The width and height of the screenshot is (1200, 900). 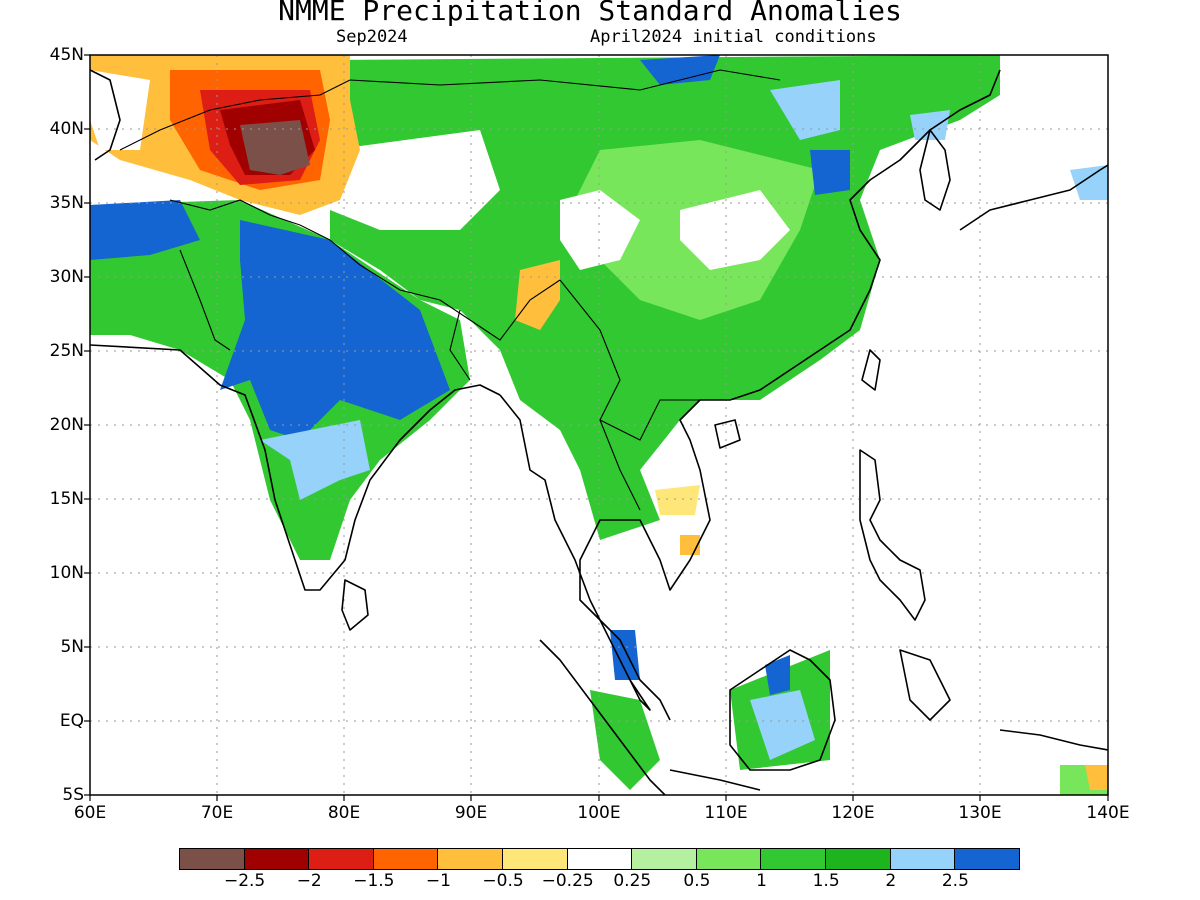 I want to click on lon-label-110e: 110E, so click(x=726, y=813).